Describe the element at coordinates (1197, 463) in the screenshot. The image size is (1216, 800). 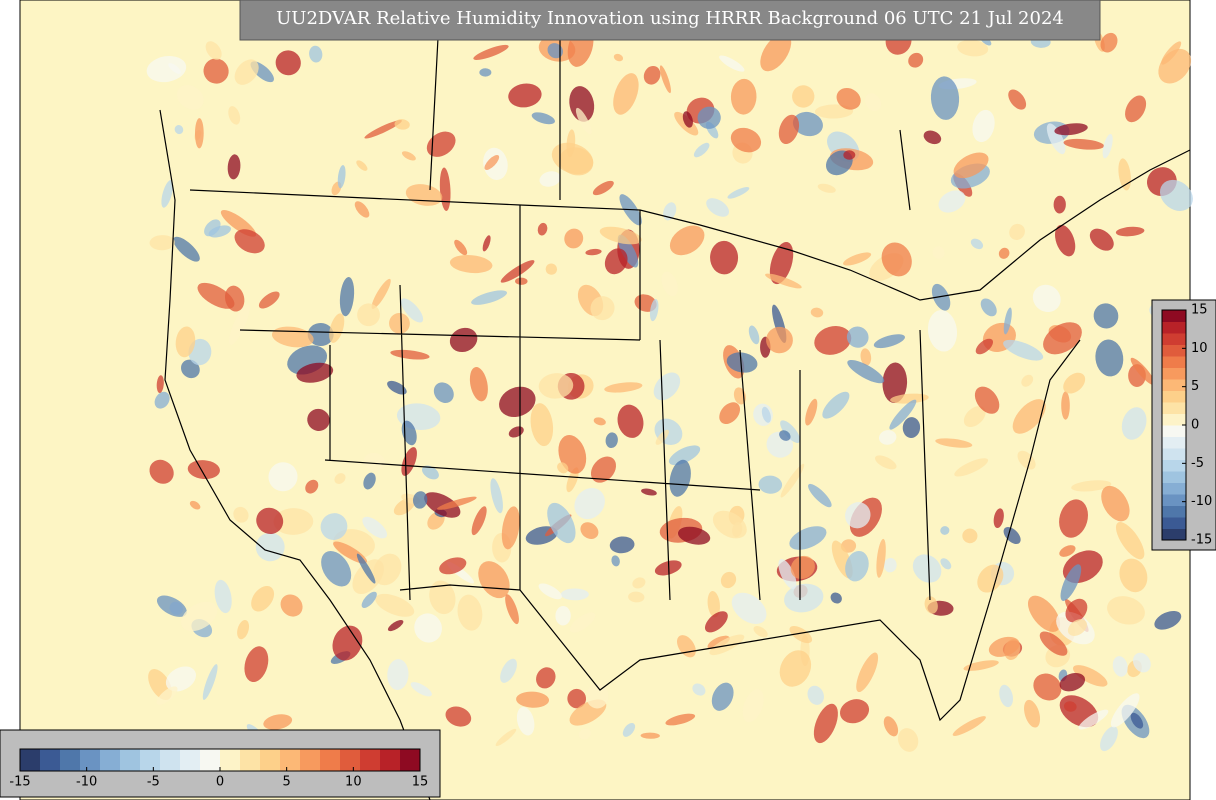
I see `colorbar-tick-label: -5` at that location.